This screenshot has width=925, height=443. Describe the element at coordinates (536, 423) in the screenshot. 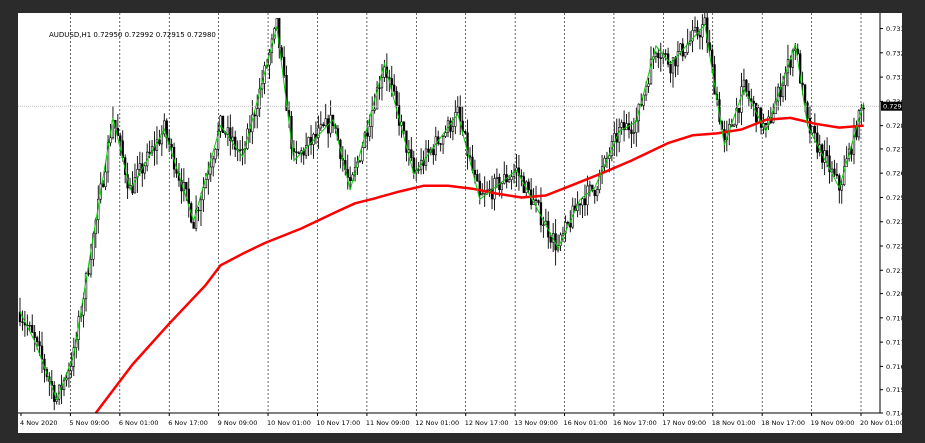

I see `x-tick-label: 13 Nov 09:00` at that location.